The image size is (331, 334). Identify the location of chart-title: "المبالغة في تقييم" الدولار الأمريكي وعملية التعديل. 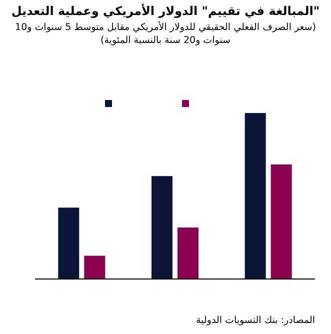
(165, 11).